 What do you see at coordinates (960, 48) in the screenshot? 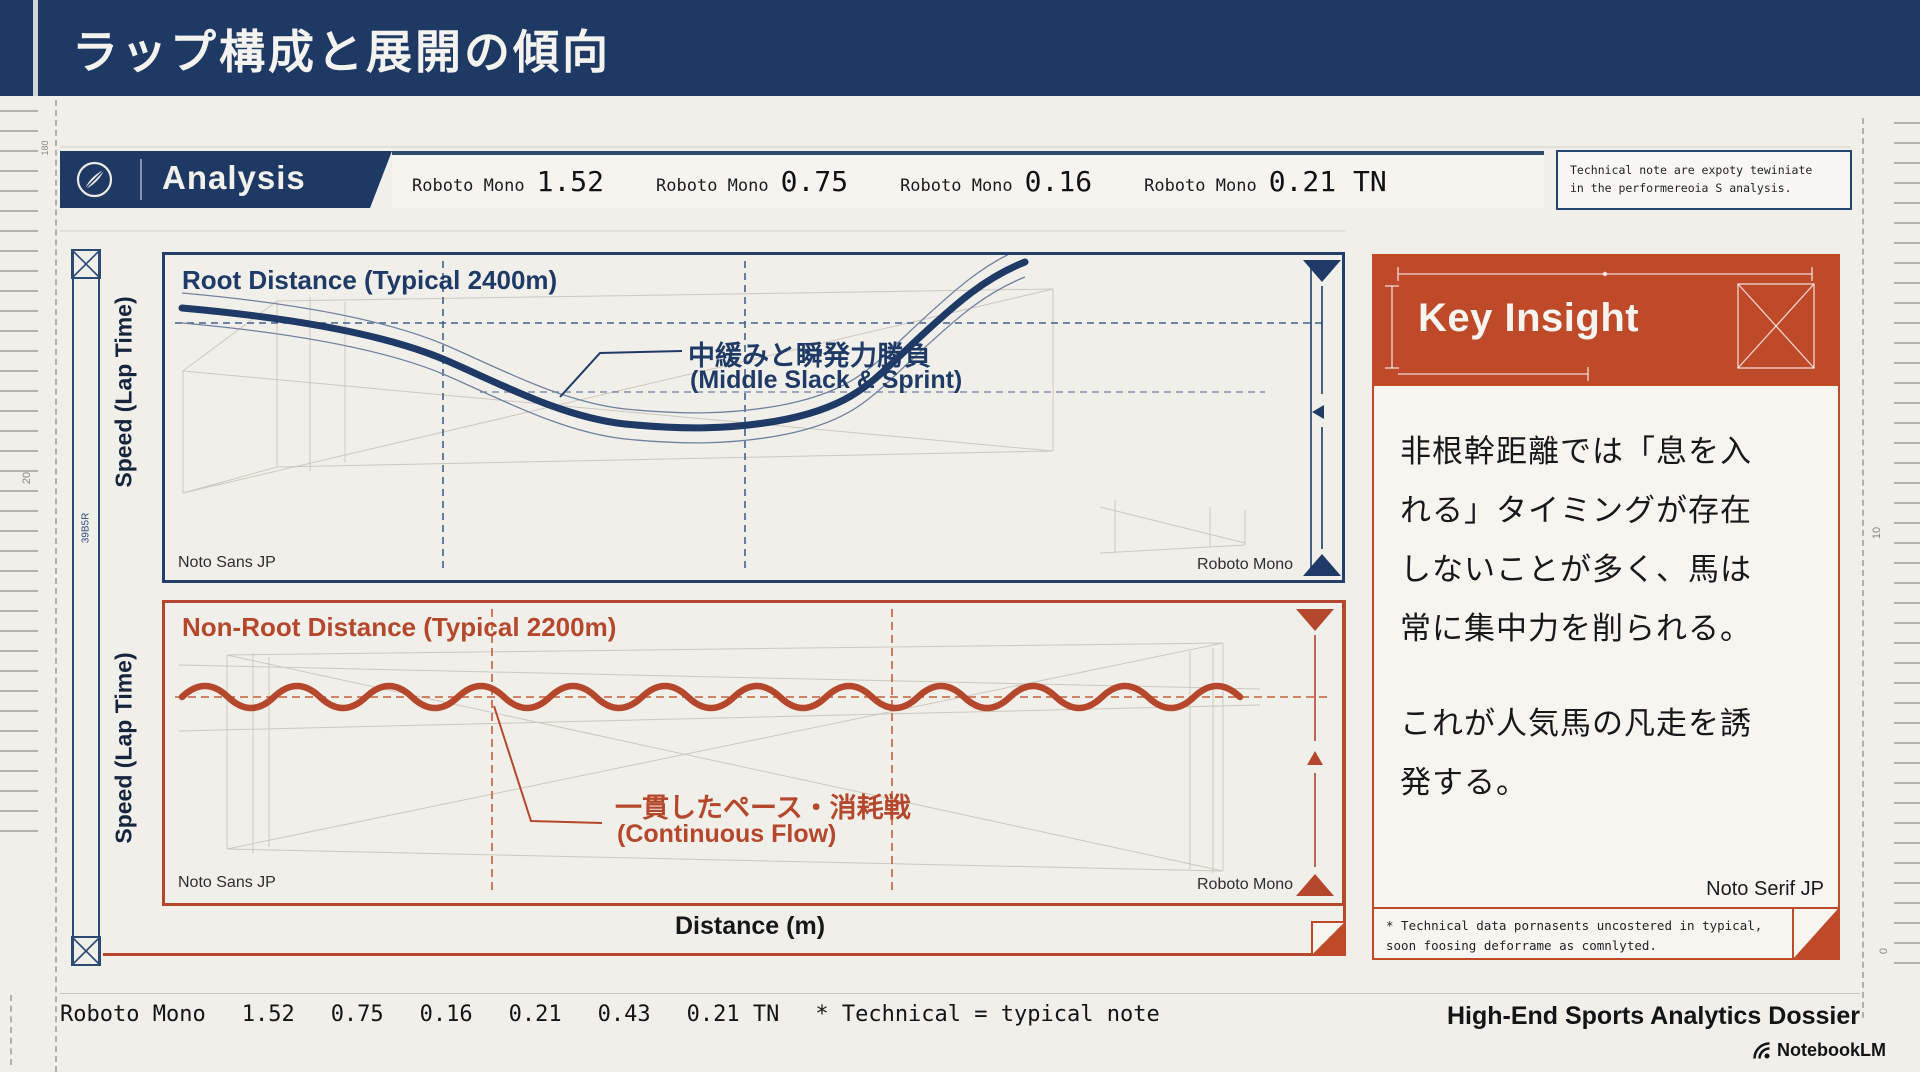
I see `header-bar: ラップ構成と展開の傾向` at bounding box center [960, 48].